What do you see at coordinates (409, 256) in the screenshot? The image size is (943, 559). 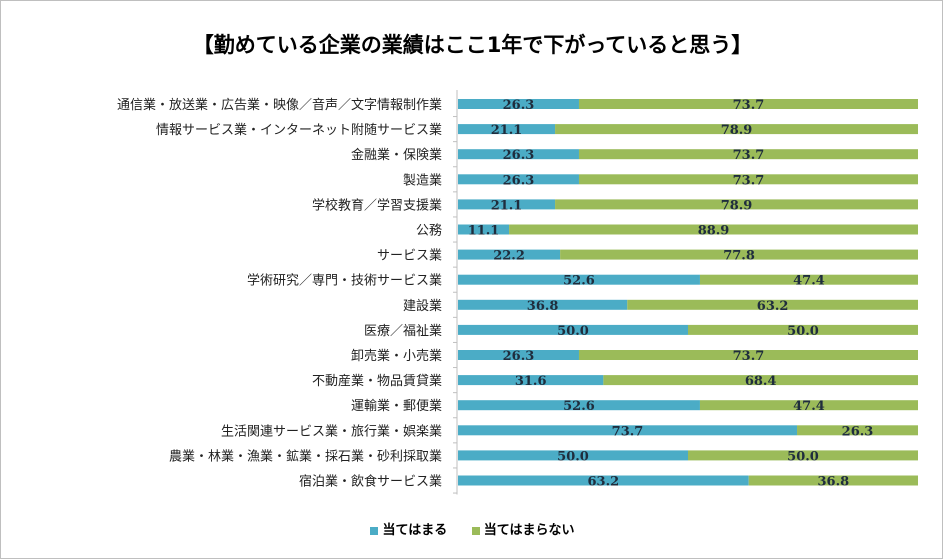 I see `category-label: サービス業` at bounding box center [409, 256].